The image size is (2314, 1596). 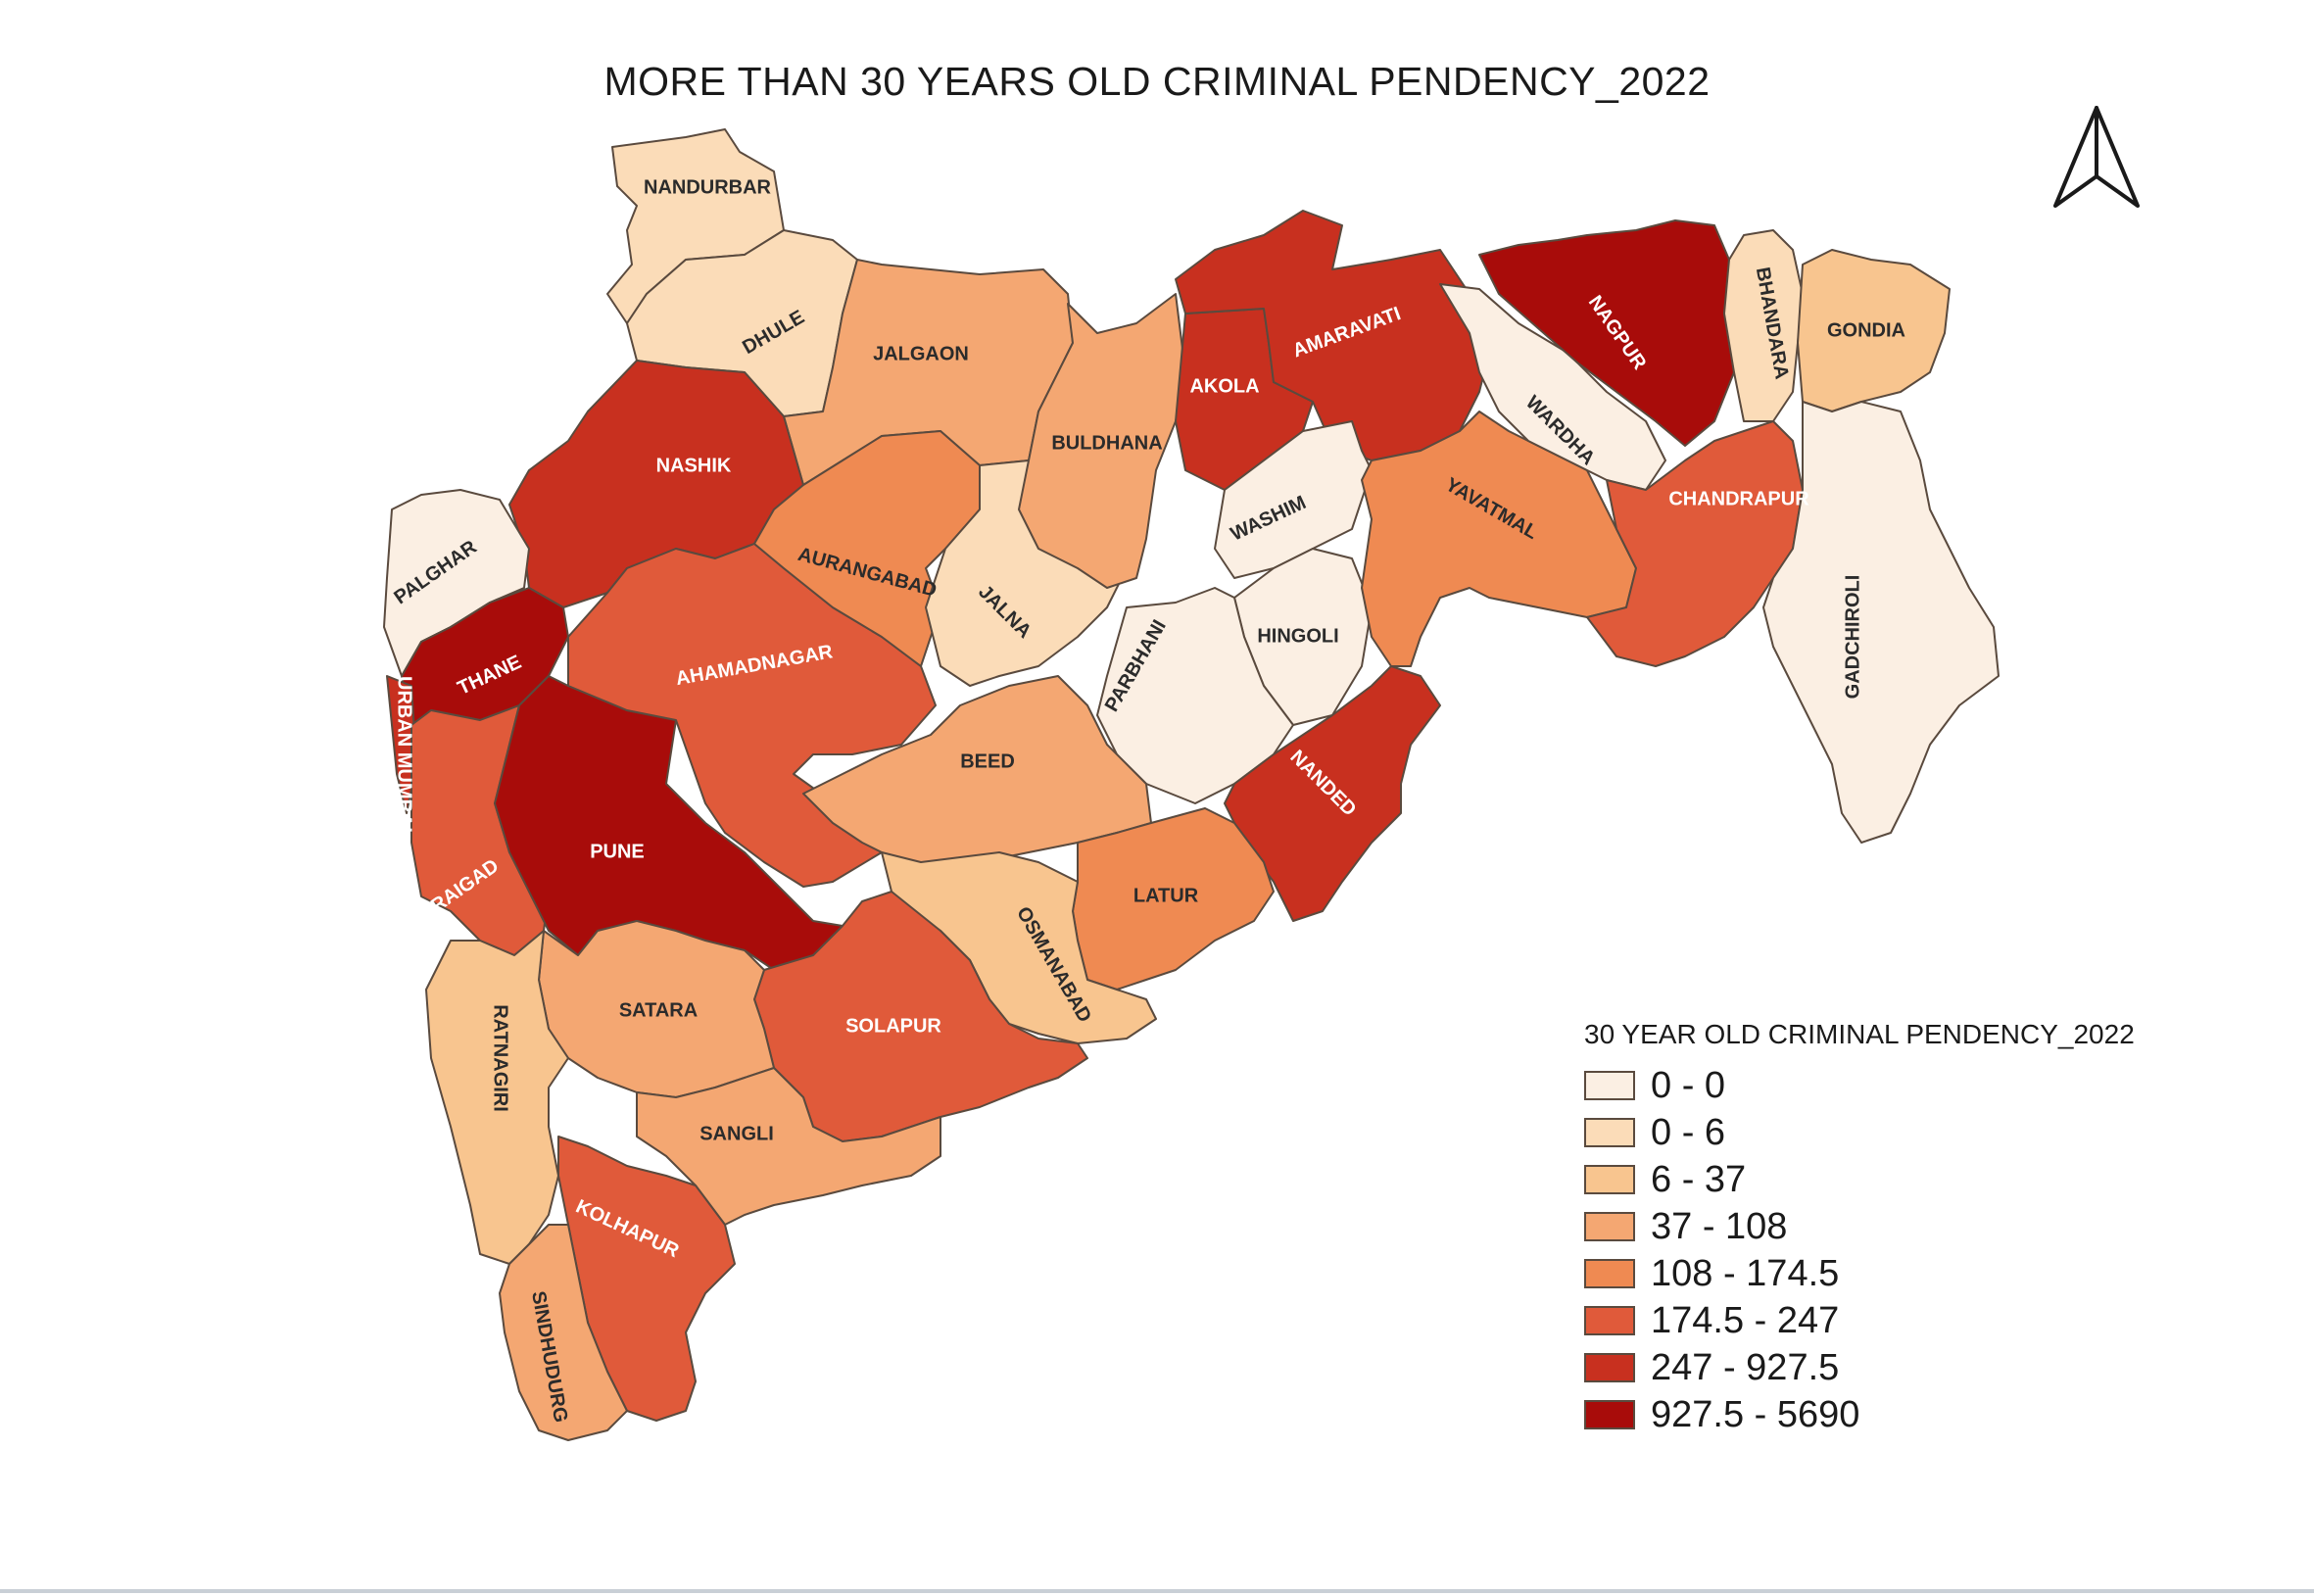 What do you see at coordinates (1881, 622) in the screenshot?
I see `district-gadchiroli` at bounding box center [1881, 622].